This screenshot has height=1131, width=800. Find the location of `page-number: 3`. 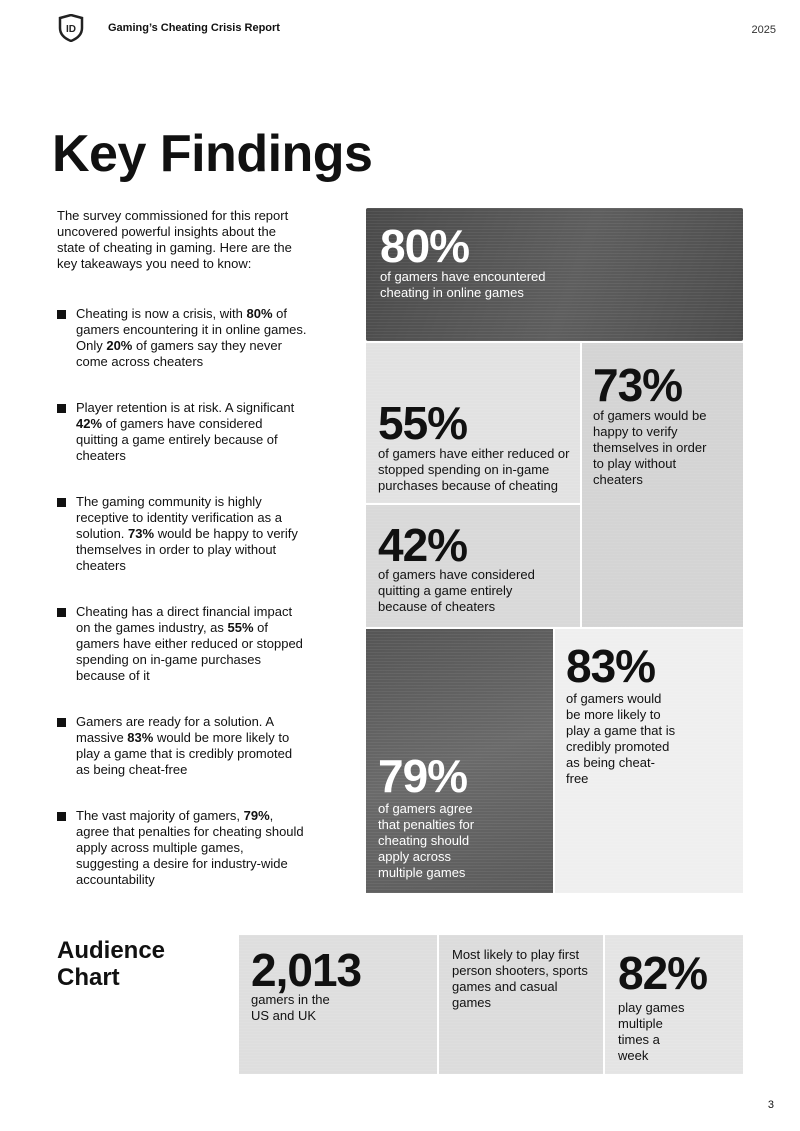

page-number: 3 is located at coordinates (770, 1105).